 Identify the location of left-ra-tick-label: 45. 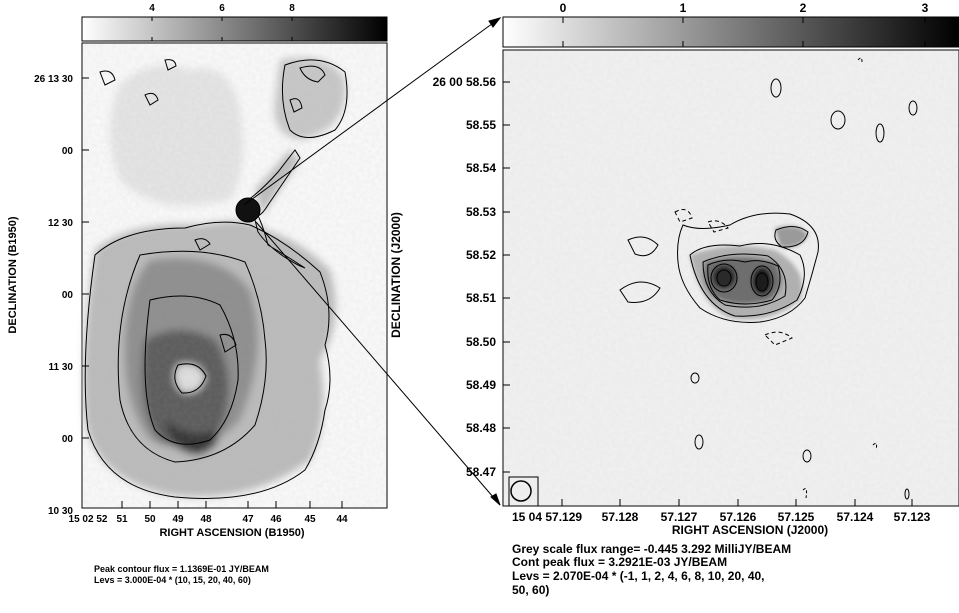
(310, 519).